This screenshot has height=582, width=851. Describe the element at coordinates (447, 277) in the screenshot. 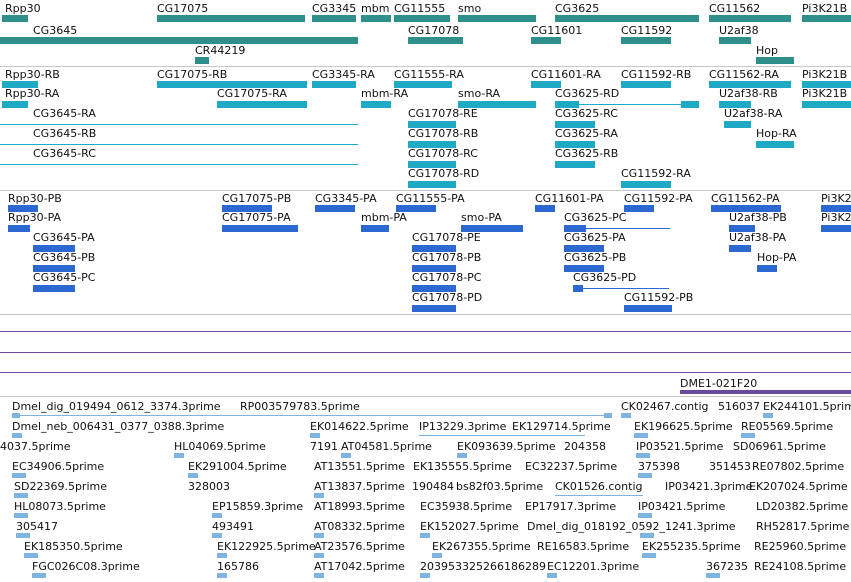

I see `protein-label: CG17078-PC` at that location.